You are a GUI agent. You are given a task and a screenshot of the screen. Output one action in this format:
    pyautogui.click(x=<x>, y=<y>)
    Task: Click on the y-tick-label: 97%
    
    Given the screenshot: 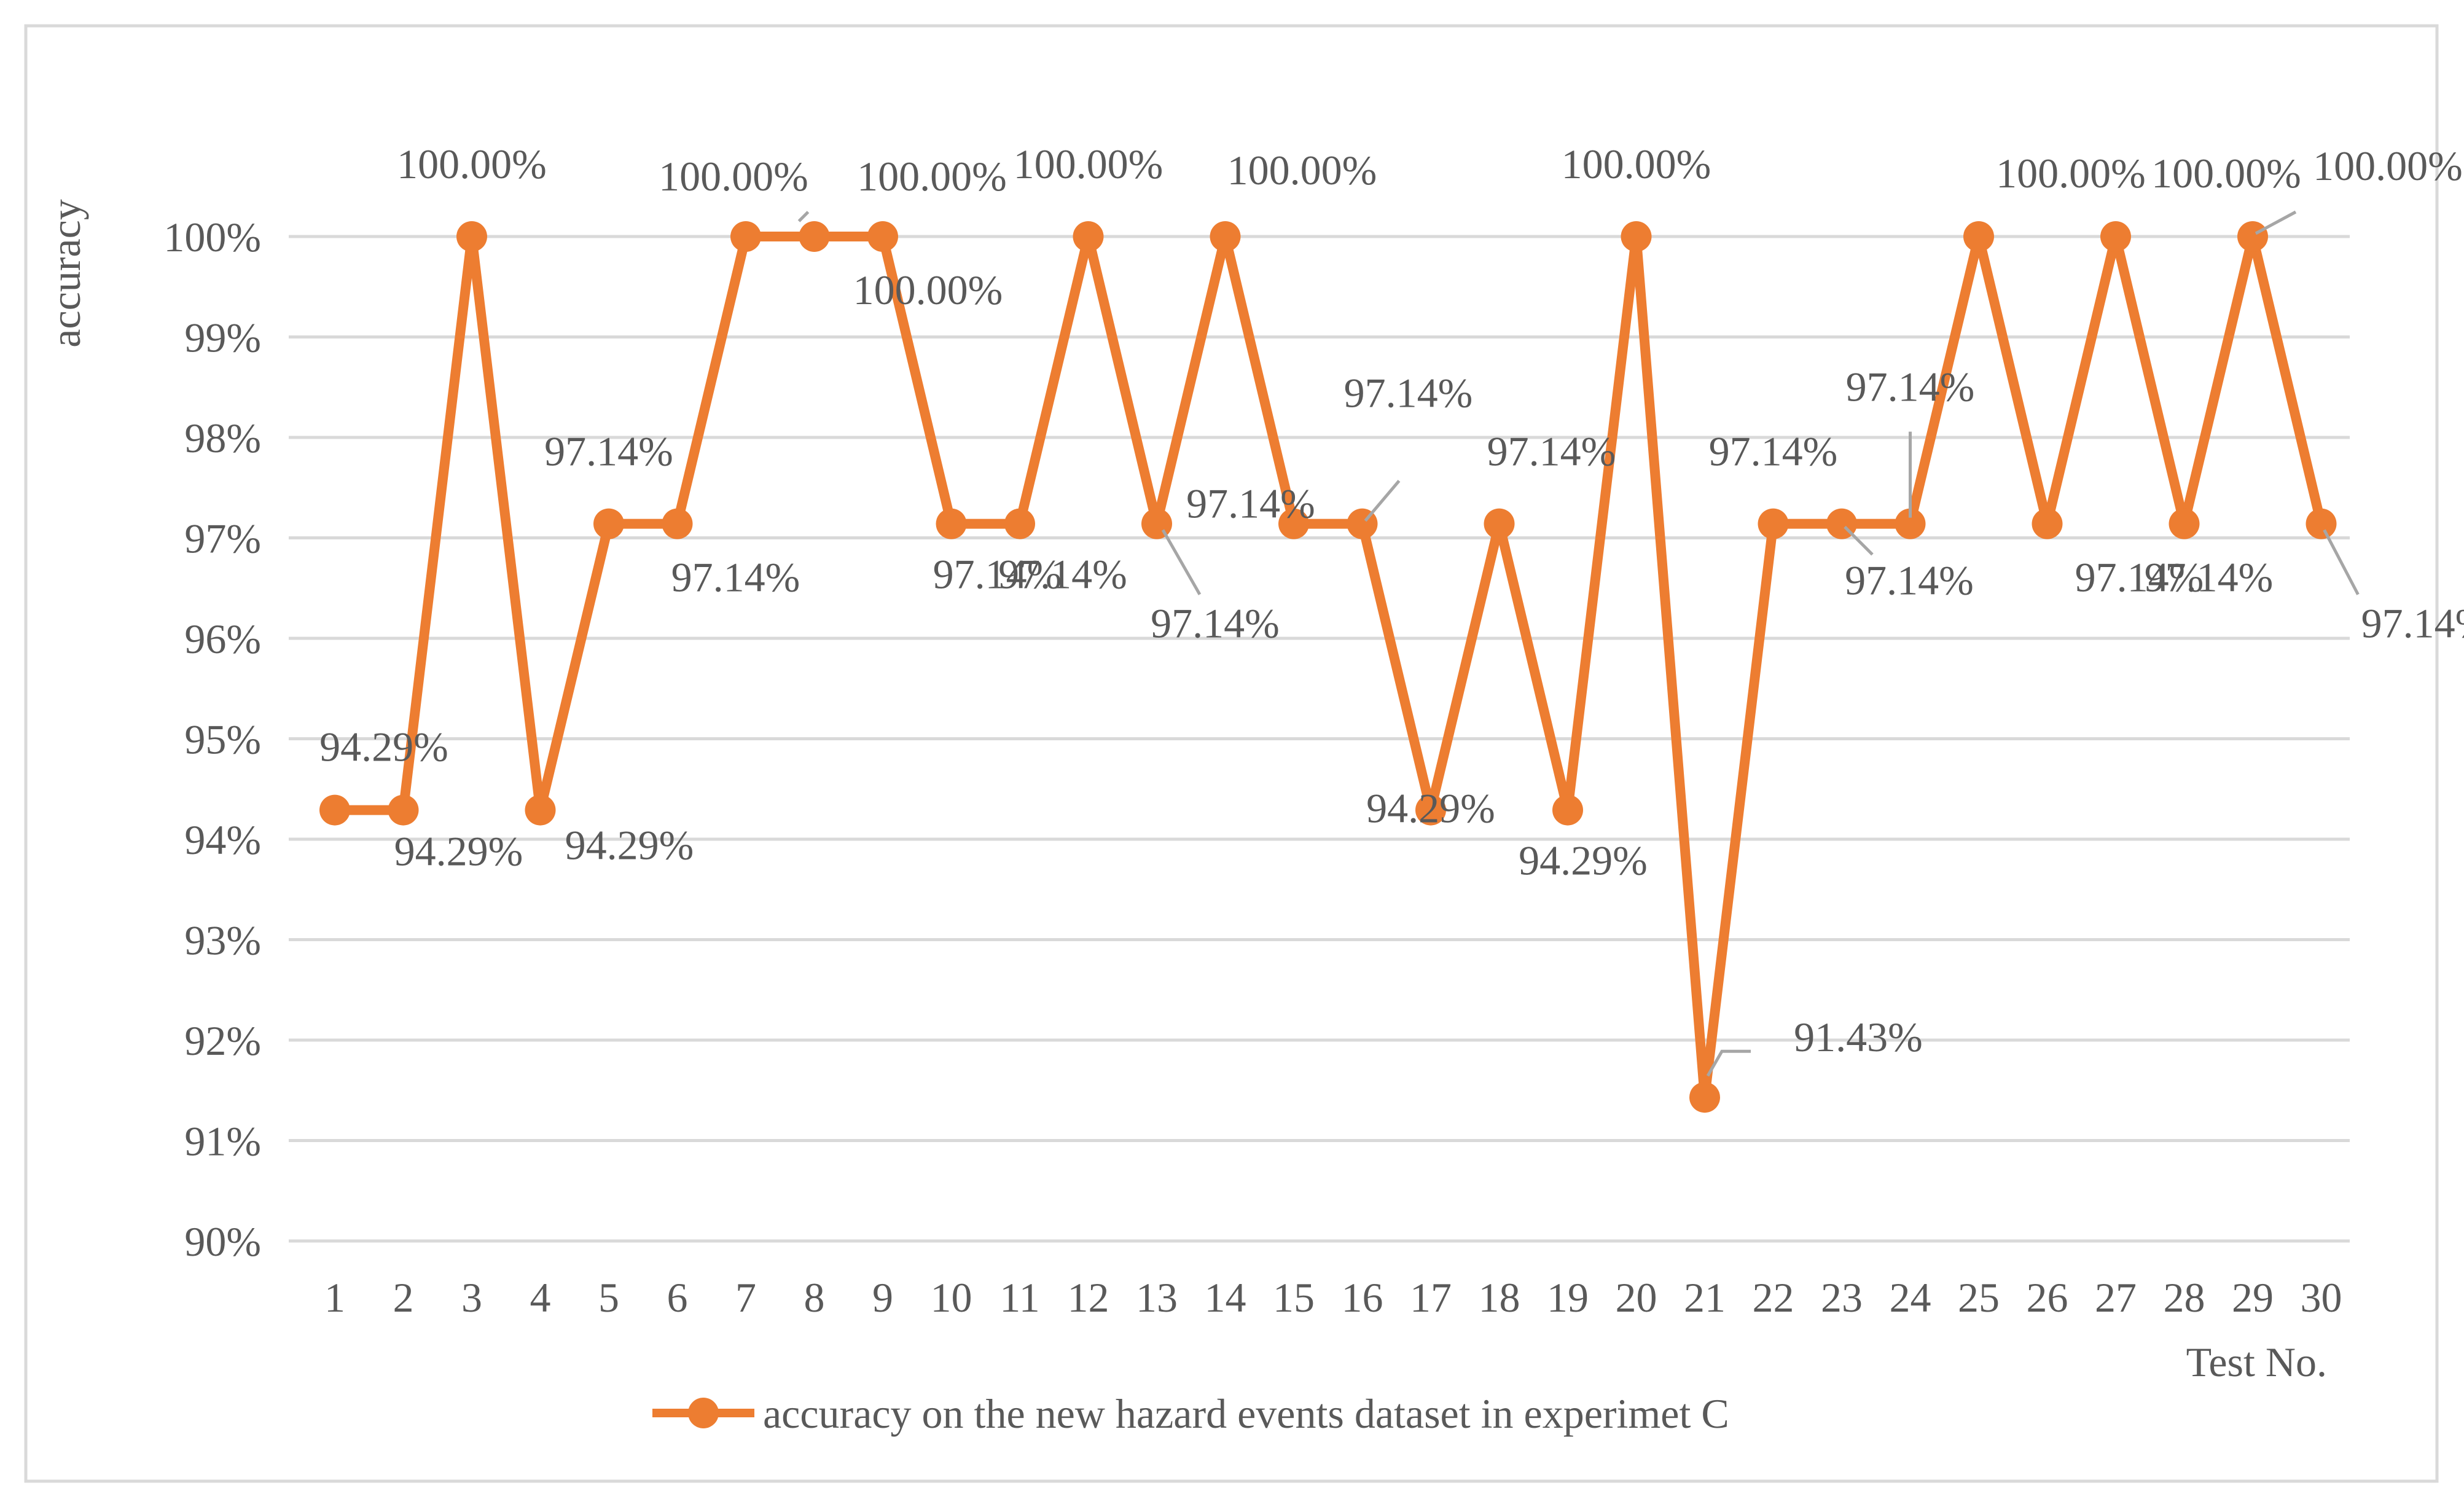 What is the action you would take?
    pyautogui.click(x=223, y=538)
    